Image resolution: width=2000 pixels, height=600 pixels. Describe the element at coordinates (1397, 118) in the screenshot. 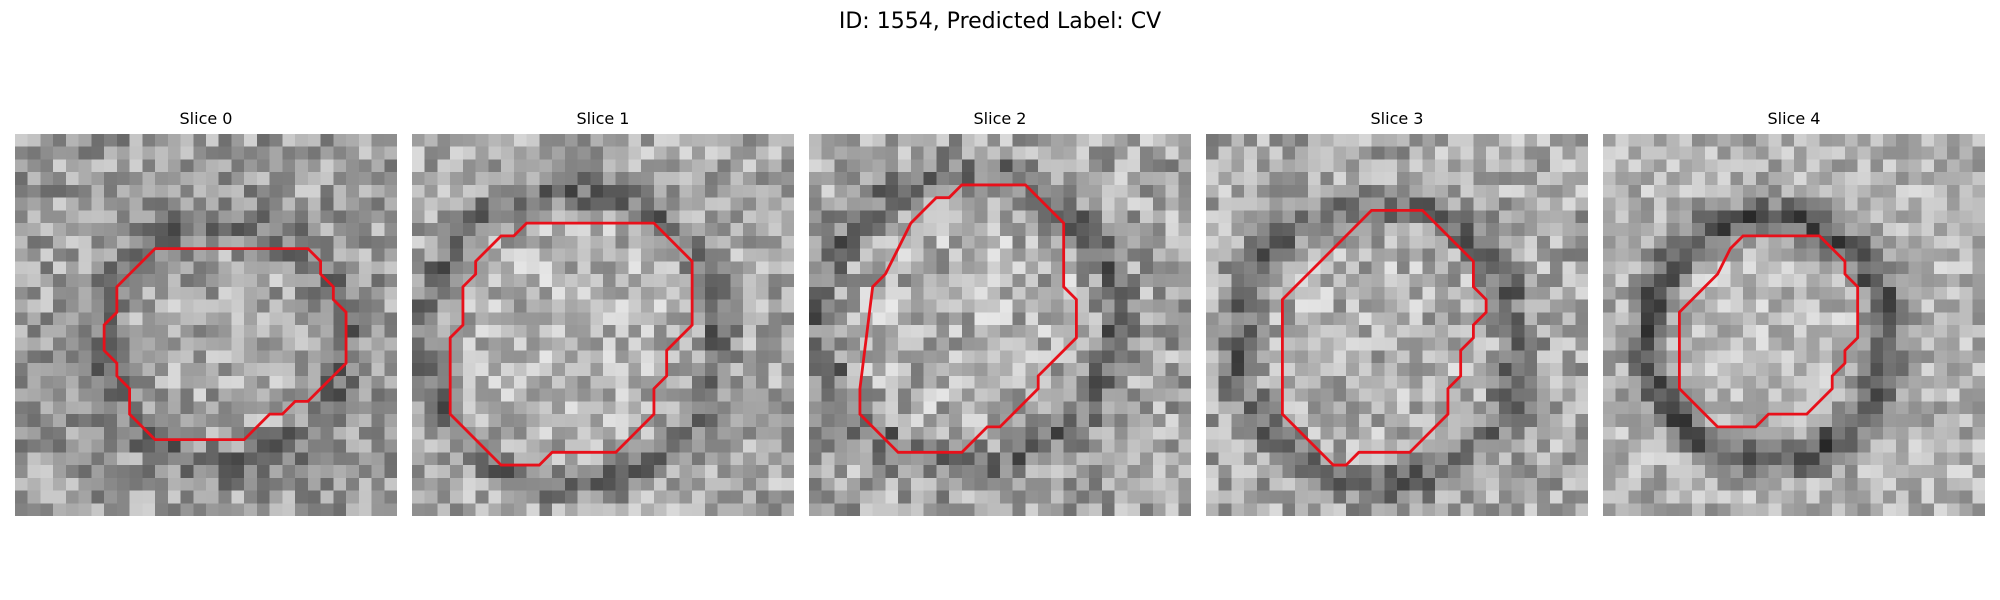

I see `slice-title: Slice 3` at that location.